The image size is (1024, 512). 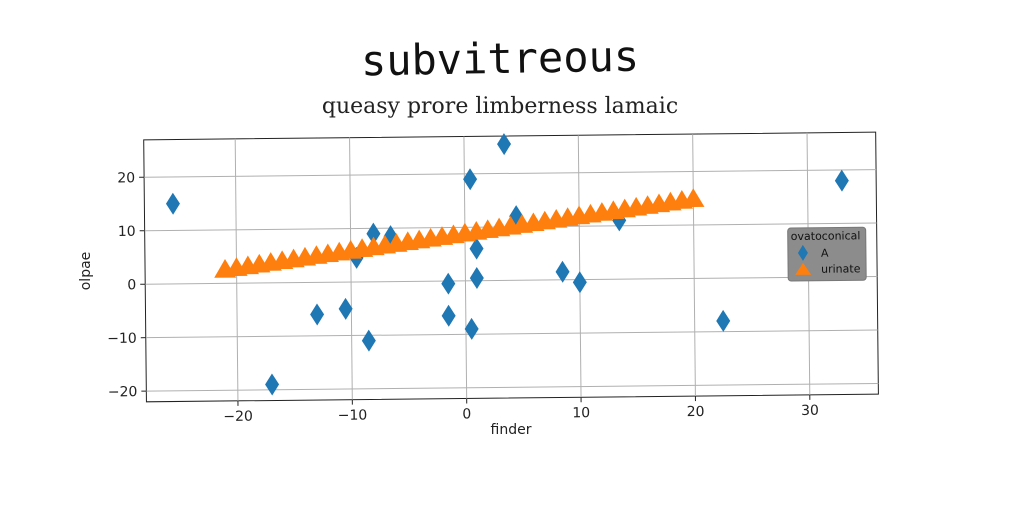 What do you see at coordinates (693, 198) in the screenshot?
I see `point-series-urinate` at bounding box center [693, 198].